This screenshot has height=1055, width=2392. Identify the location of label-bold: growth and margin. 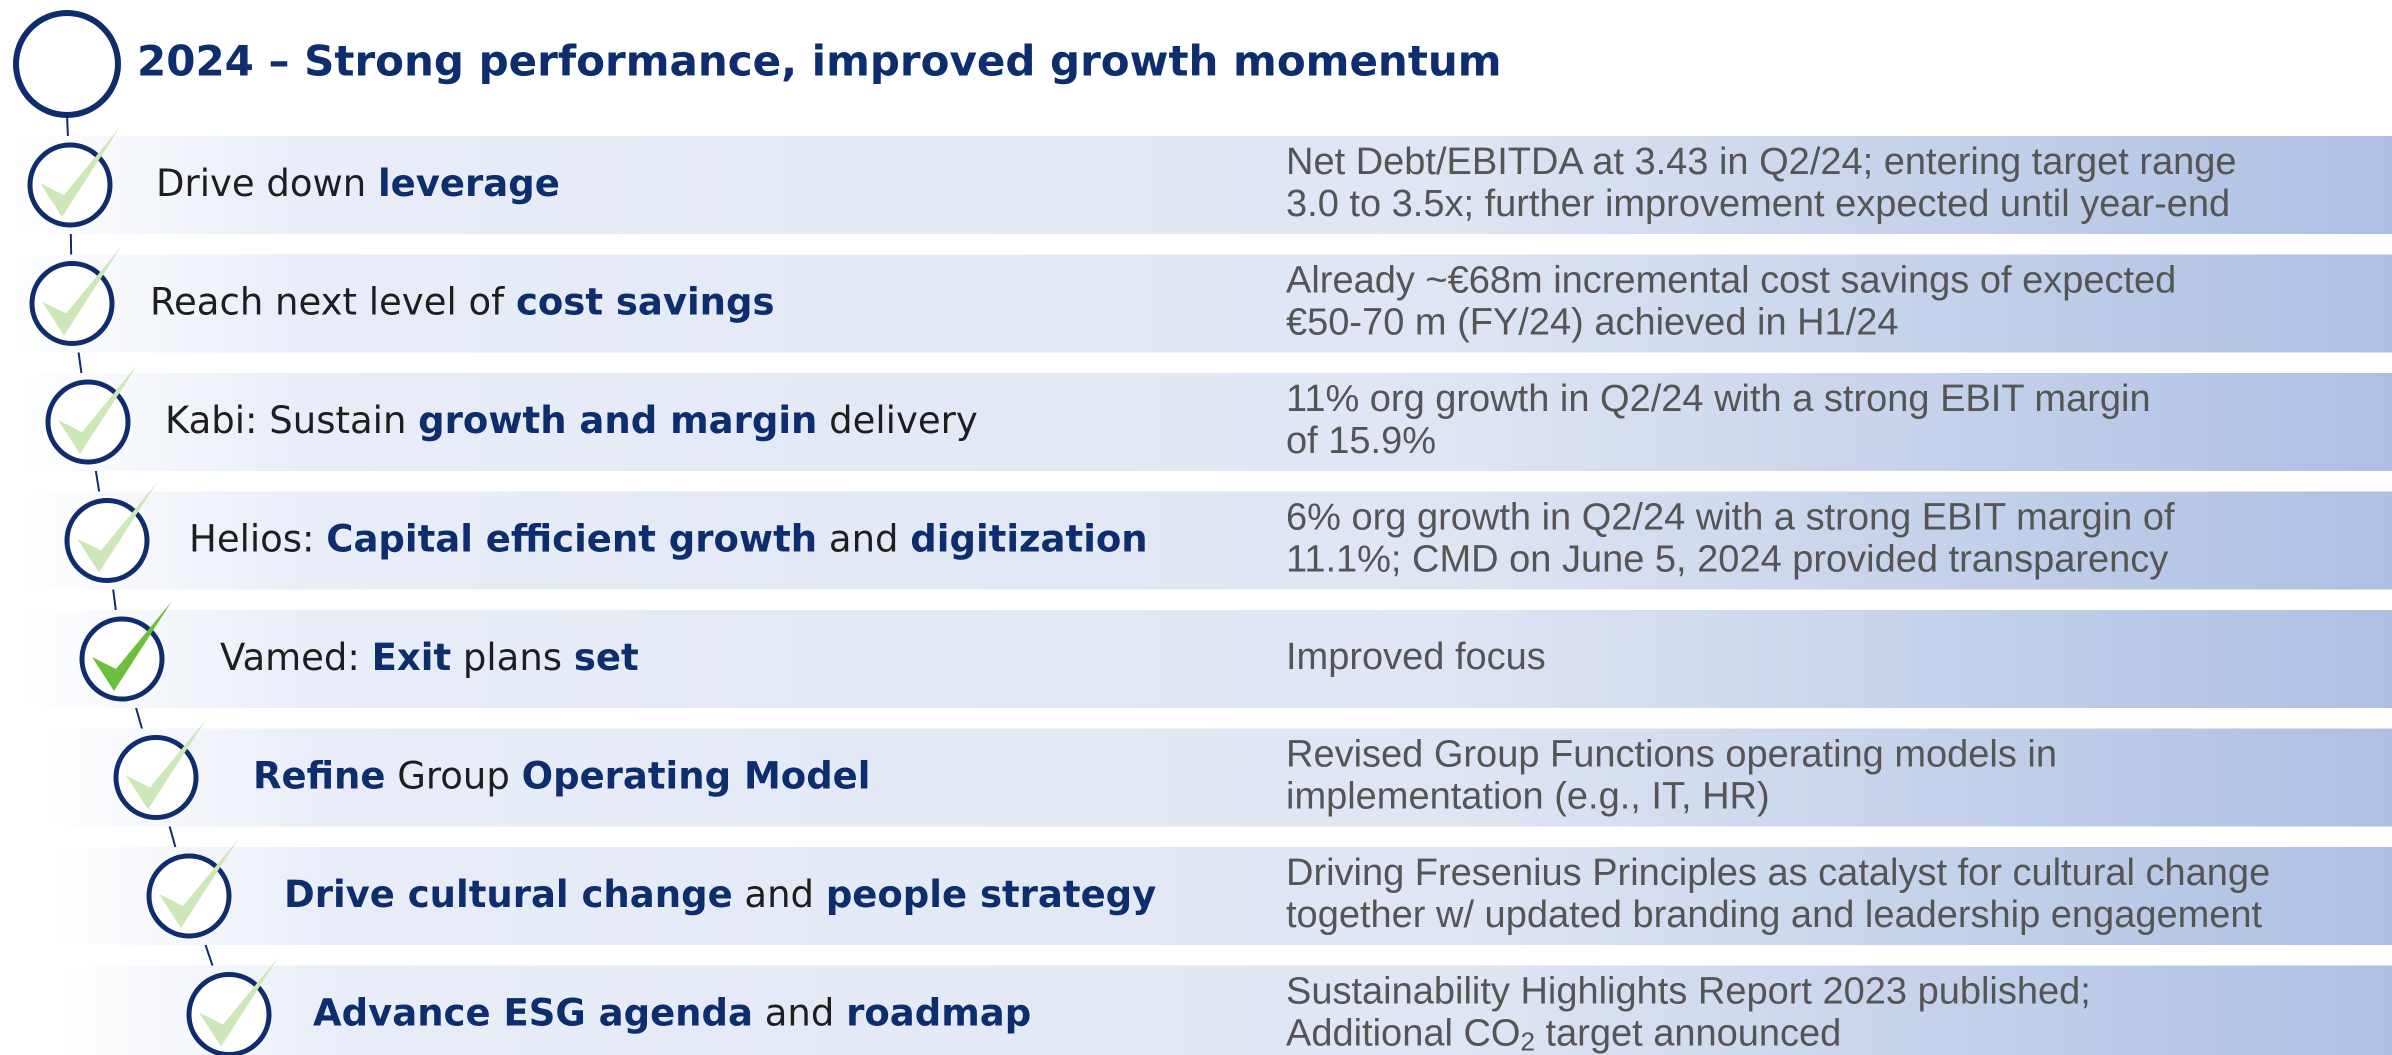
(617, 420).